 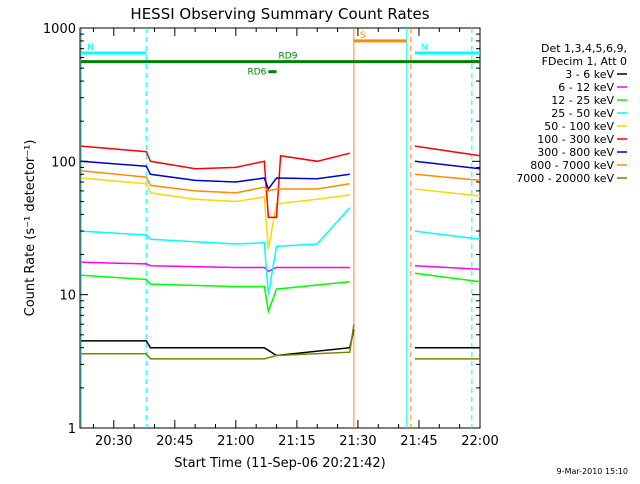 I want to click on y-tick-label: 10, so click(x=67, y=296).